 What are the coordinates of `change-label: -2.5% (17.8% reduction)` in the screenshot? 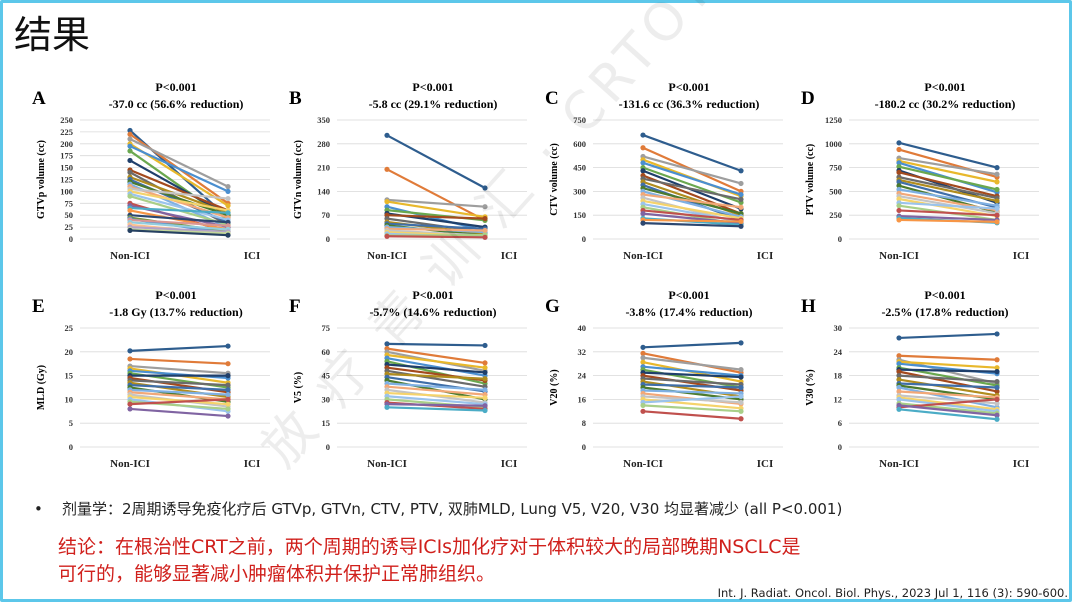 It's located at (944, 312).